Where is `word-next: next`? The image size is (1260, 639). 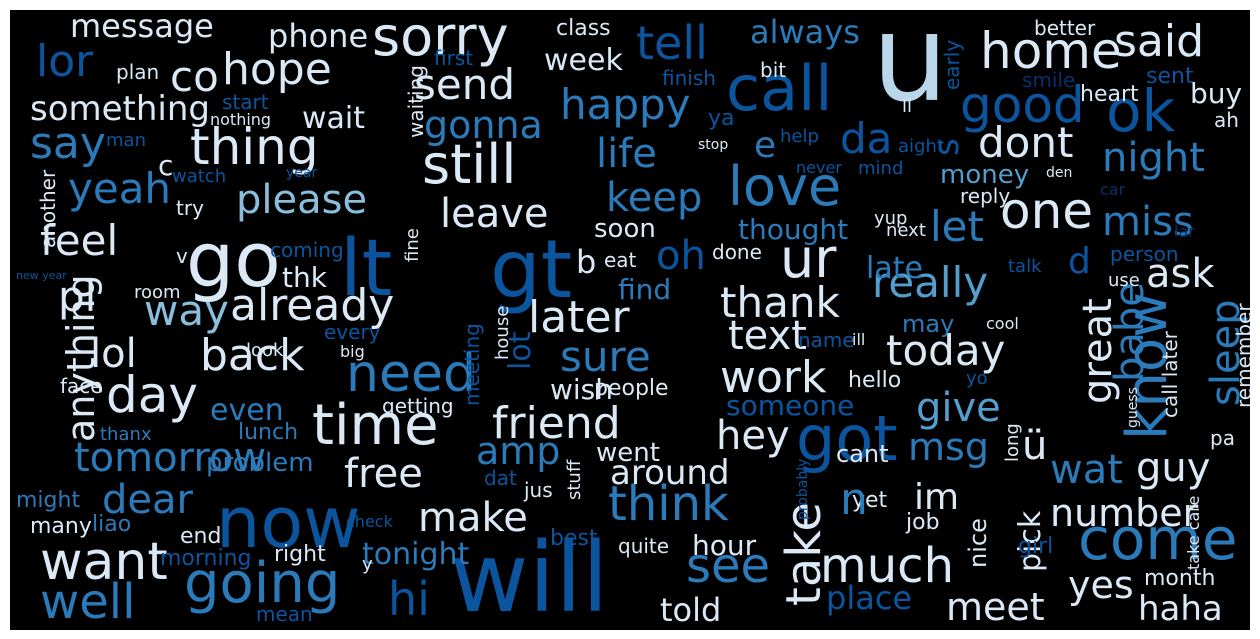
word-next: next is located at coordinates (906, 230).